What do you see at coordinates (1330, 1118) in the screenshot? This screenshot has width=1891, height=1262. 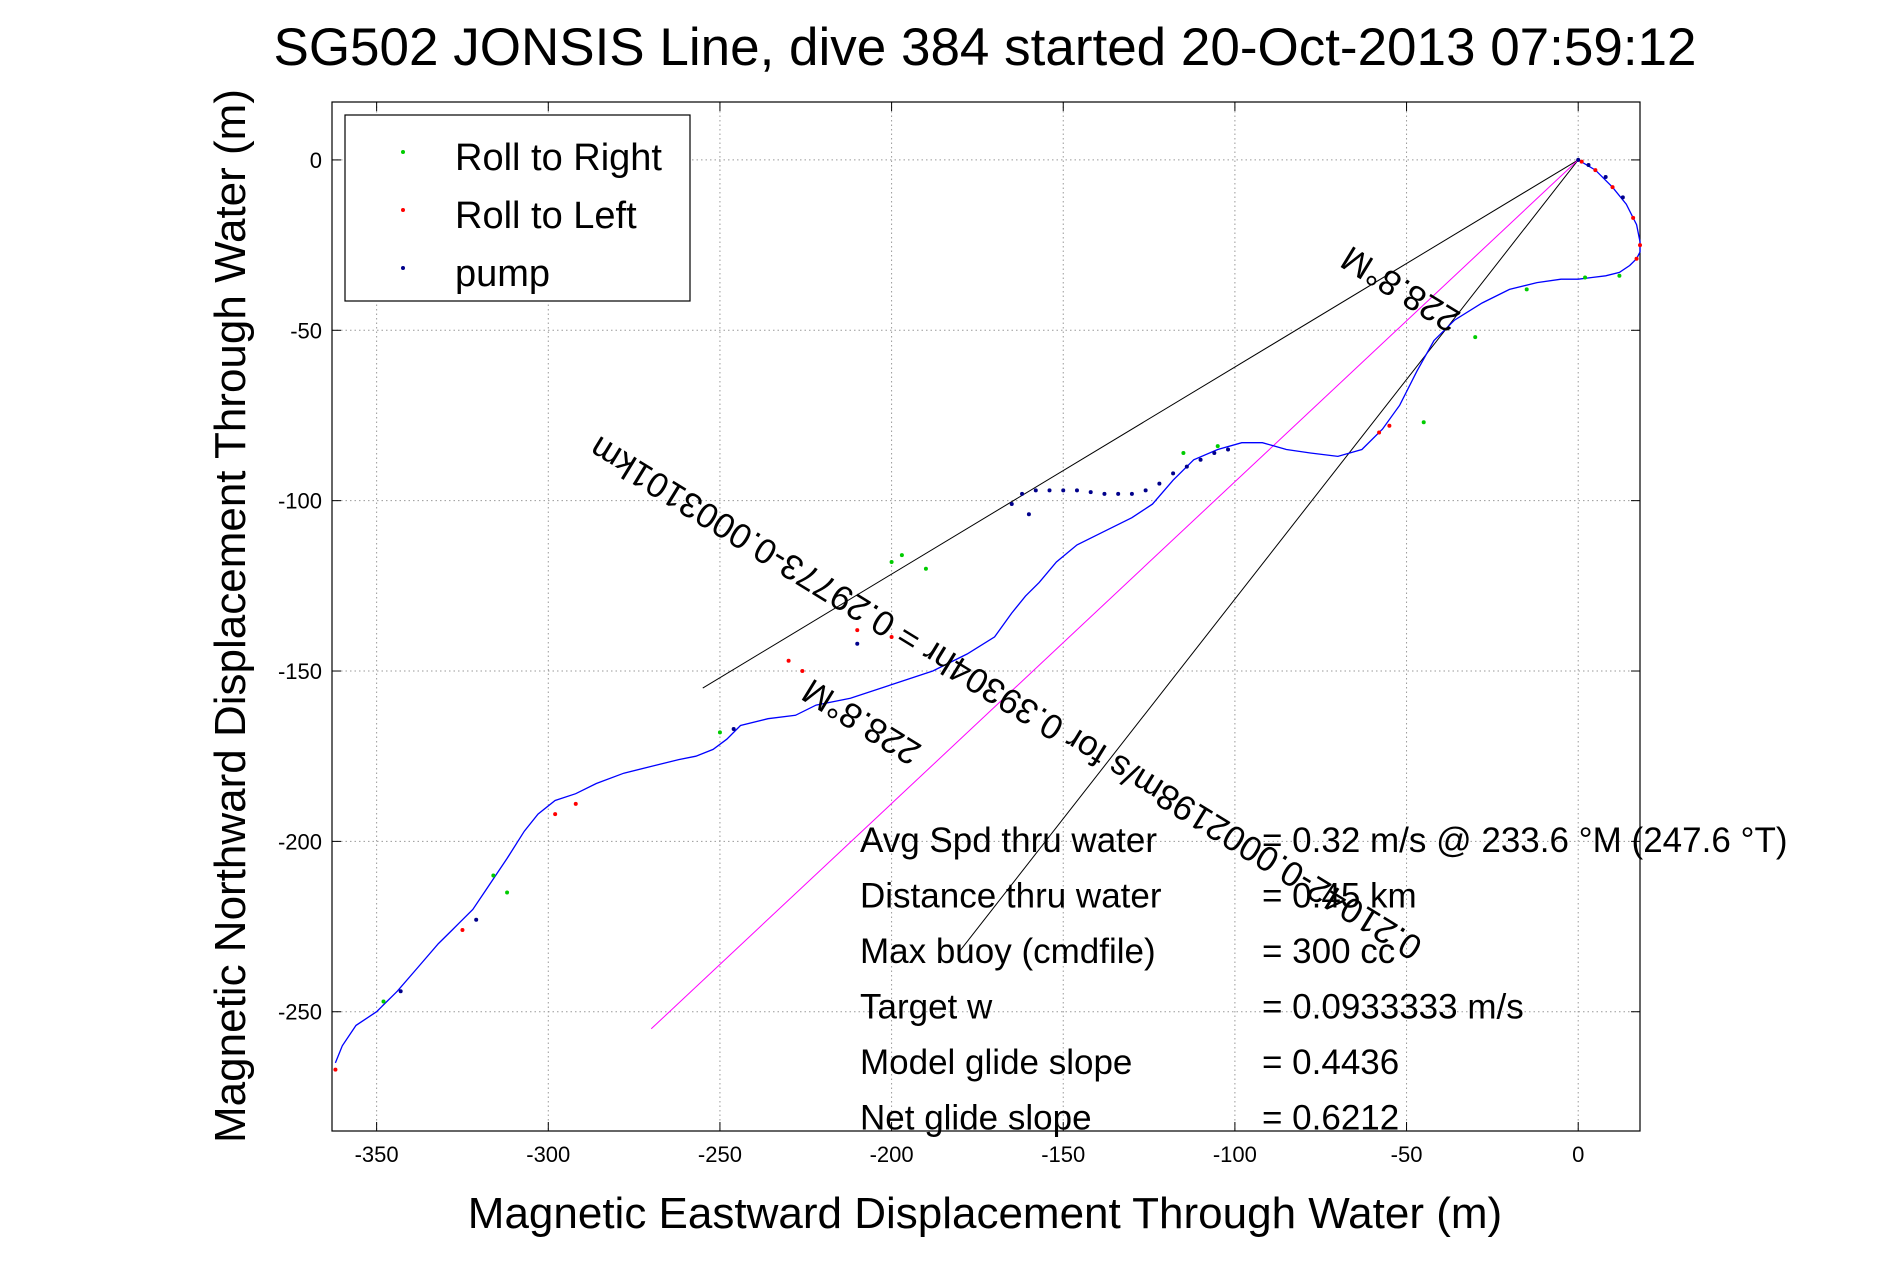 I see `annotation-value: = 0.6212` at bounding box center [1330, 1118].